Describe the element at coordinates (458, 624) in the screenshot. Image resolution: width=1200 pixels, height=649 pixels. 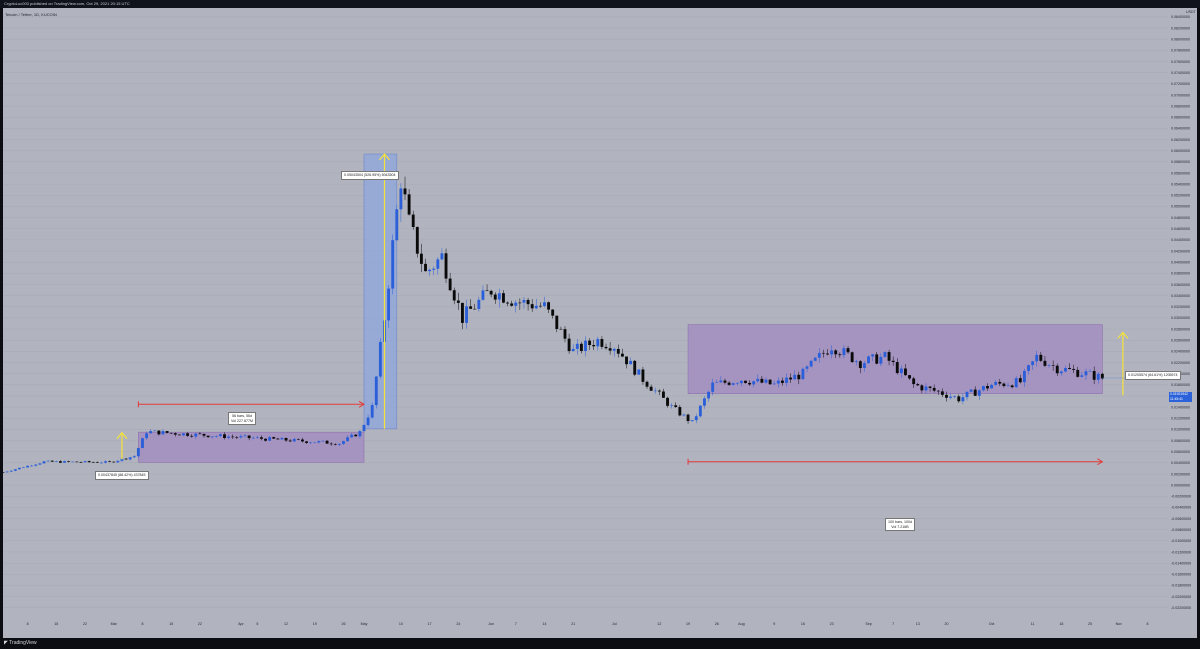
I see `date-tick-label: 24` at that location.